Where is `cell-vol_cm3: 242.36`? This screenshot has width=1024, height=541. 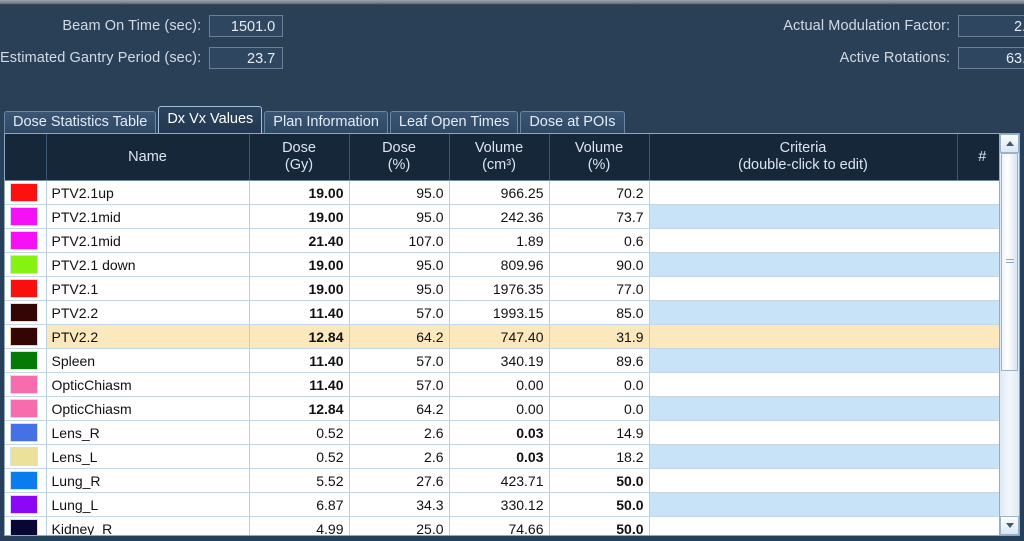 cell-vol_cm3: 242.36 is located at coordinates (499, 216).